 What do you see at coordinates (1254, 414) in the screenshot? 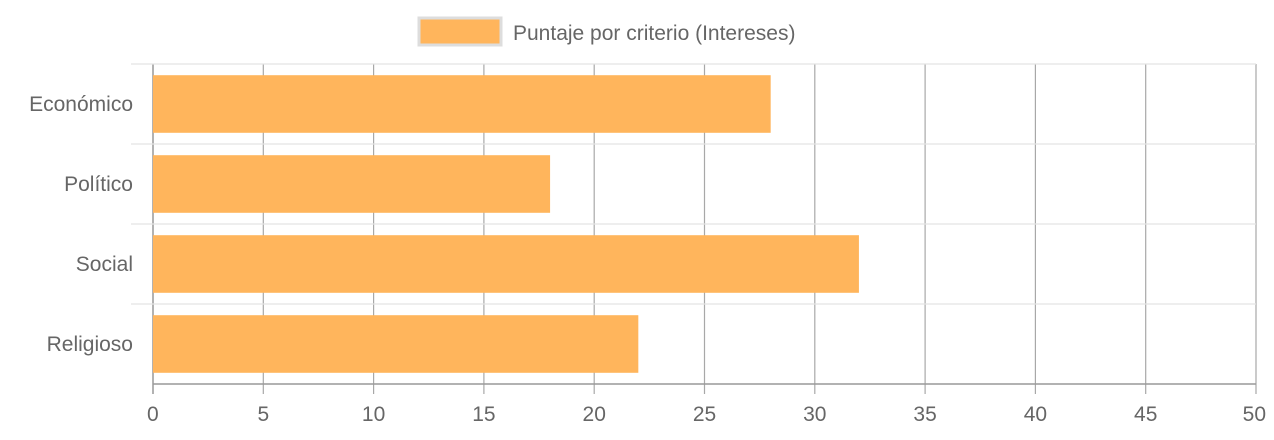
I see `x-tick-label: 50` at bounding box center [1254, 414].